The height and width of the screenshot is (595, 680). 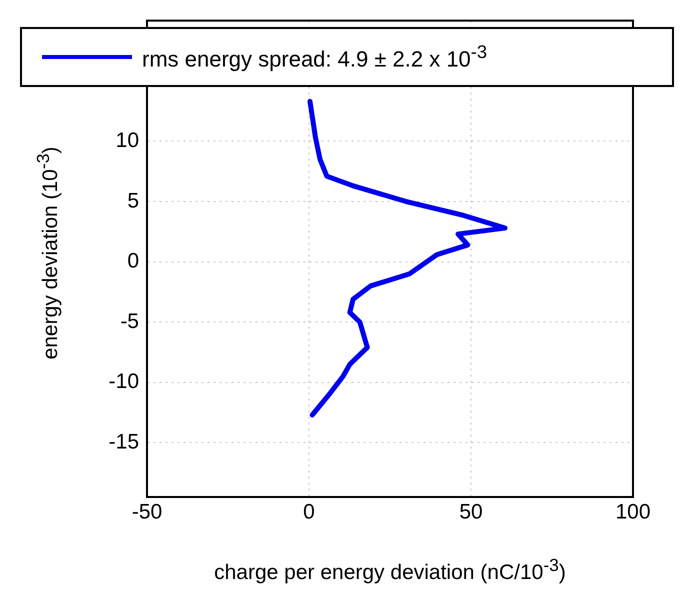 I want to click on y-tick-label: 5, so click(x=133, y=200).